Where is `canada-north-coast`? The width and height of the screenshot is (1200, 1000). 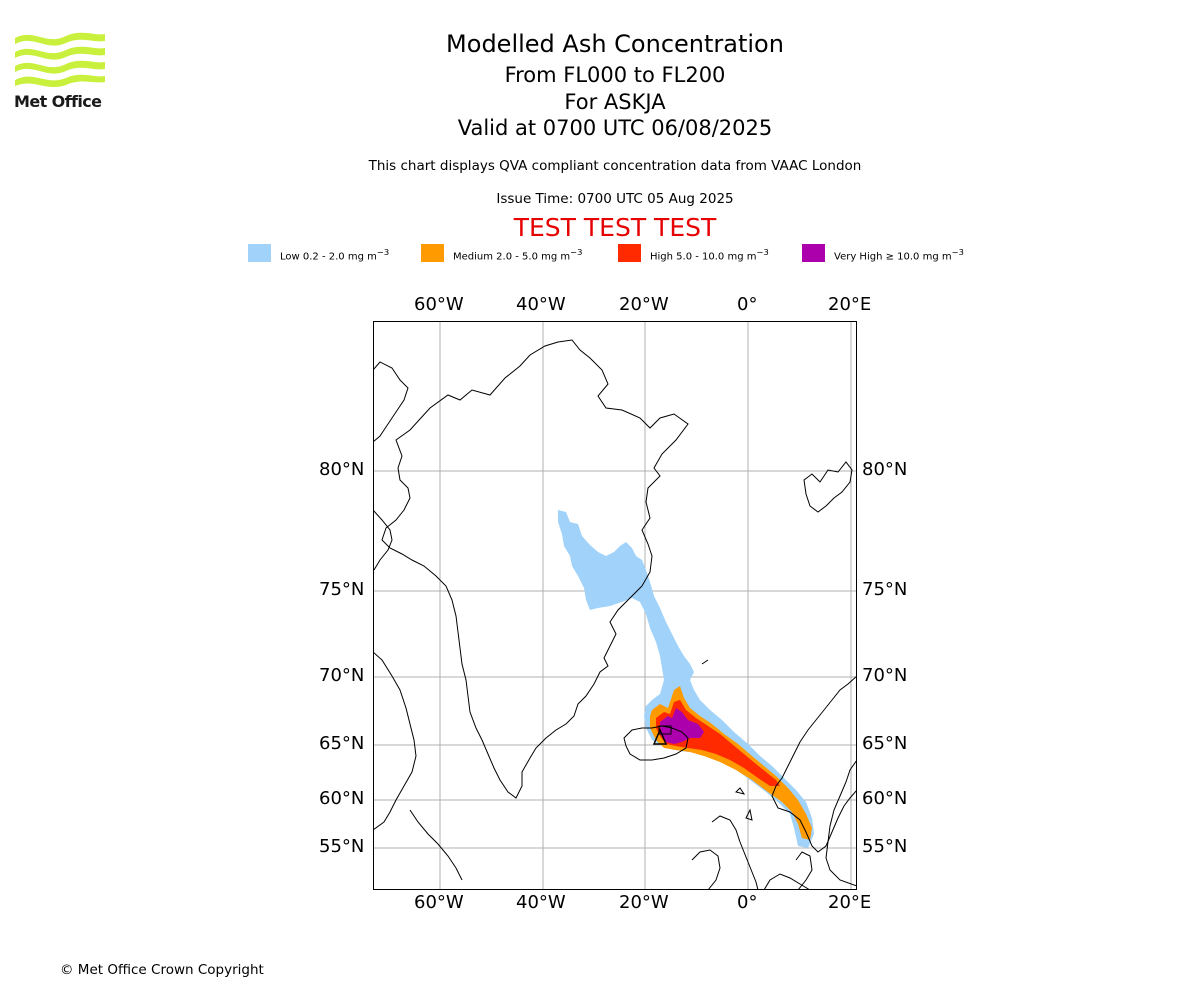 canada-north-coast is located at coordinates (391, 402).